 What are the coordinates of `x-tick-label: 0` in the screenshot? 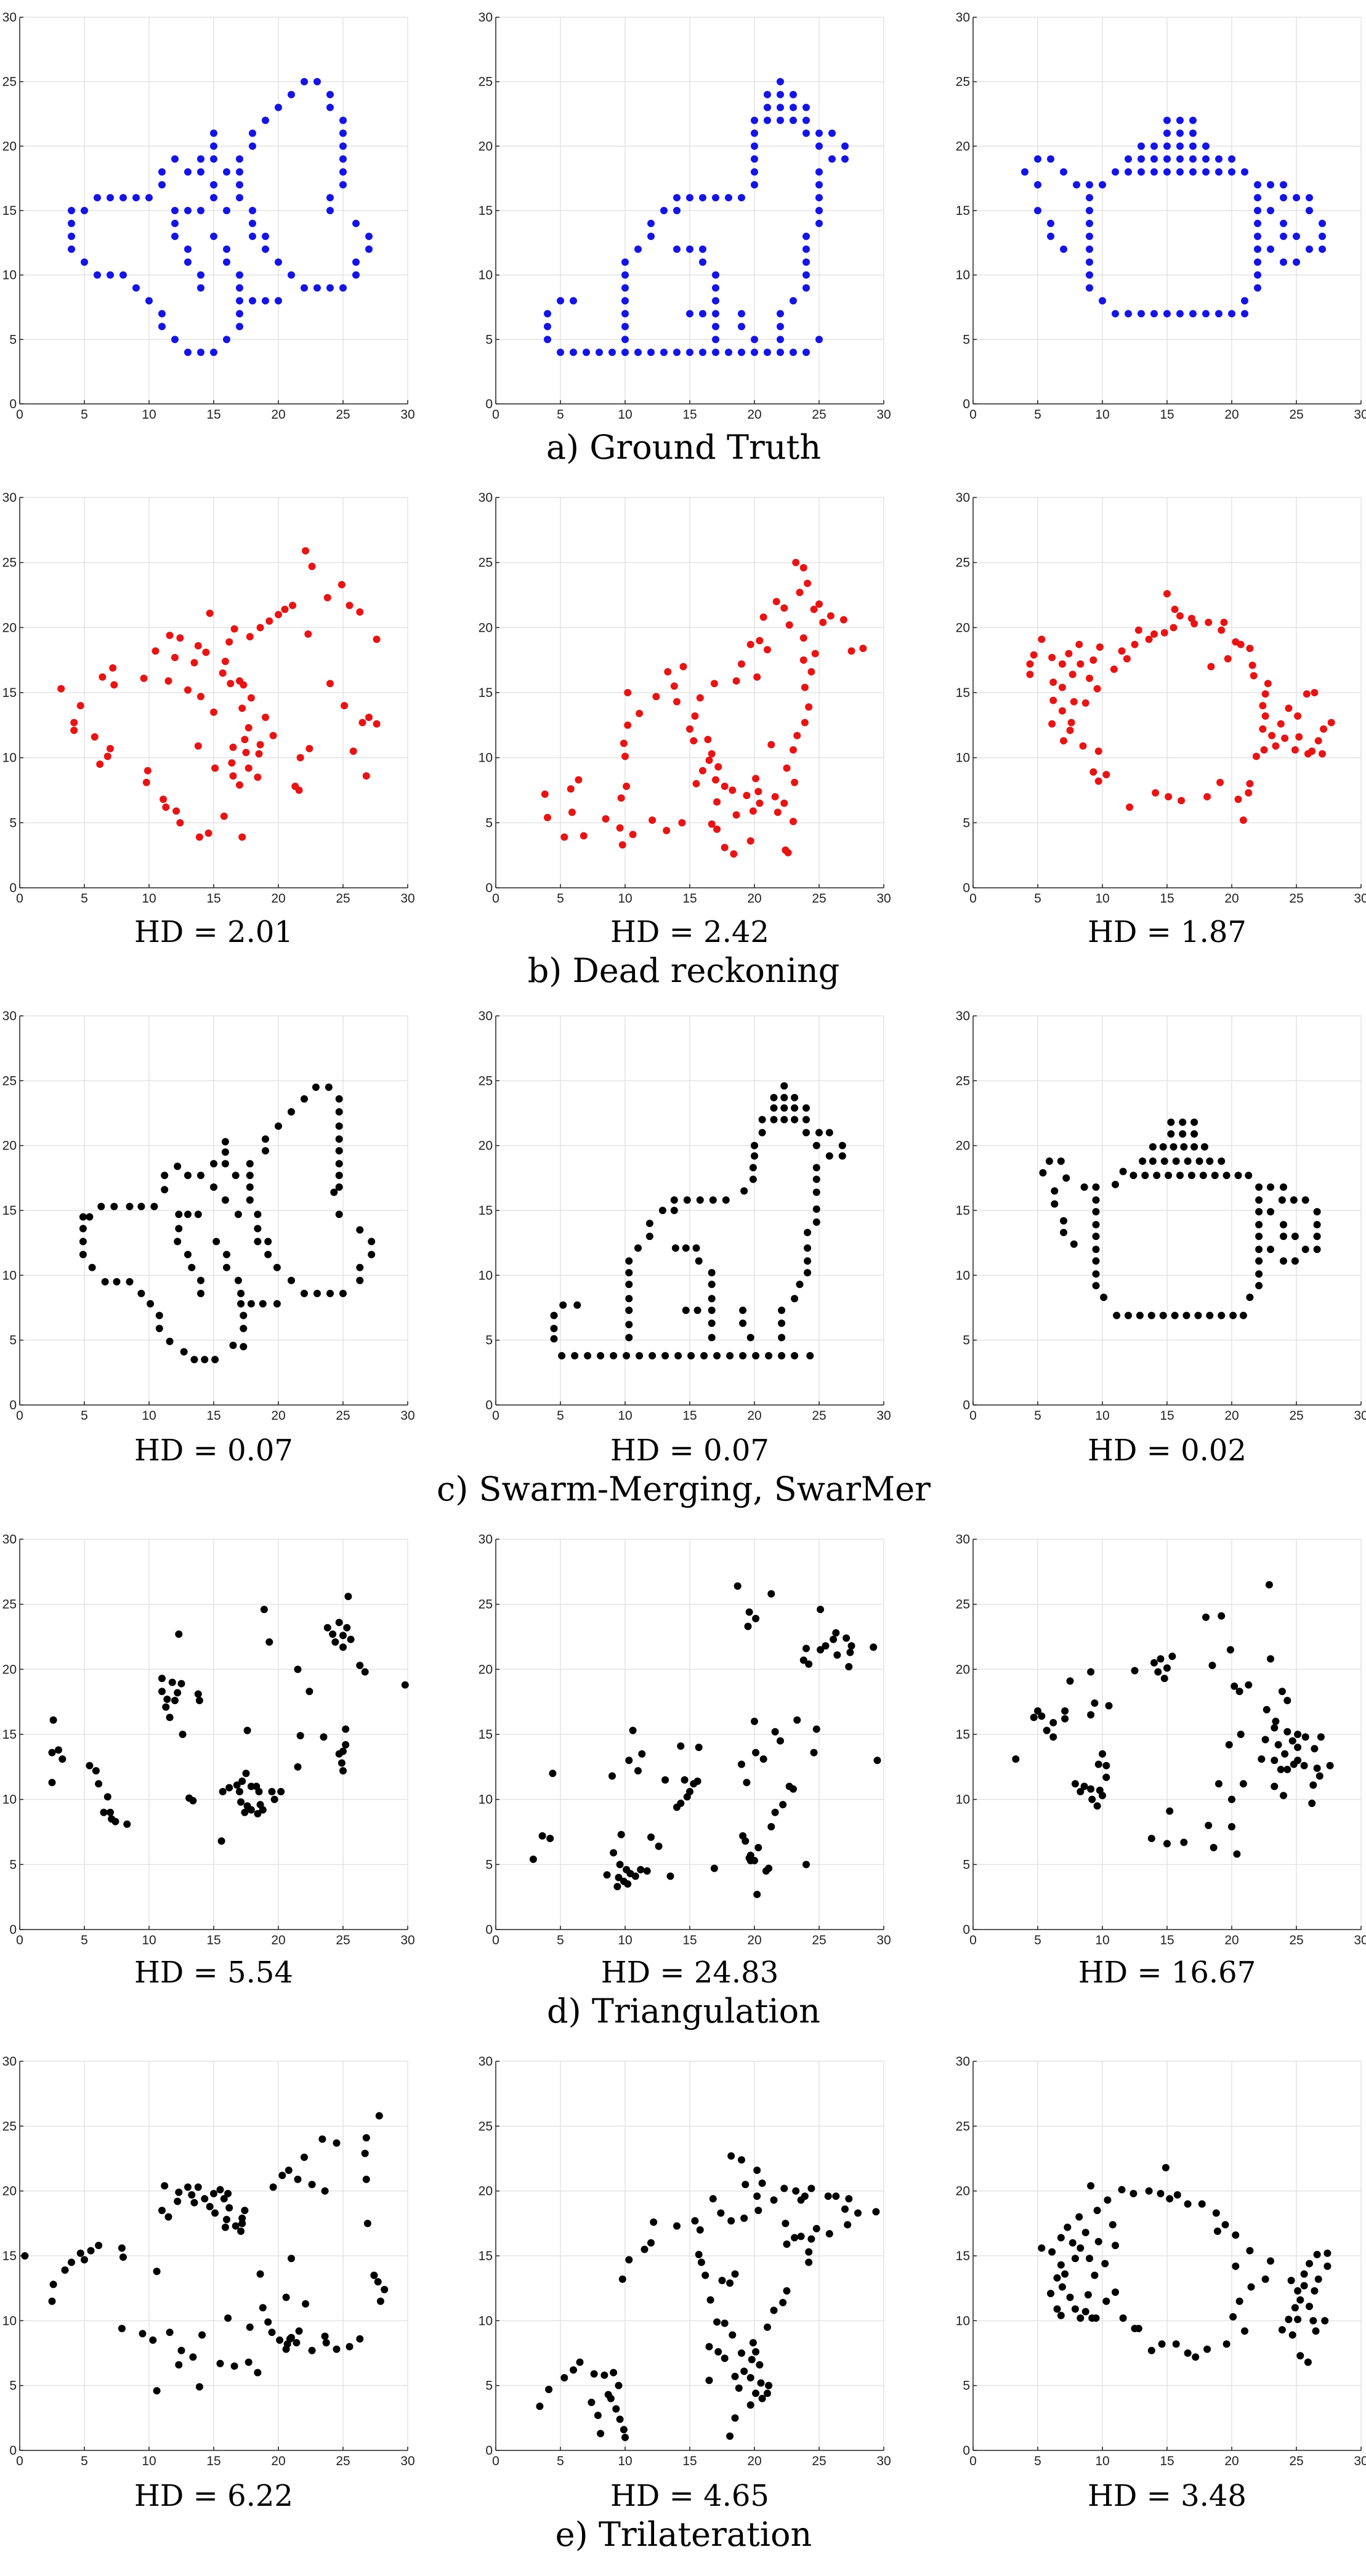 It's located at (19, 415).